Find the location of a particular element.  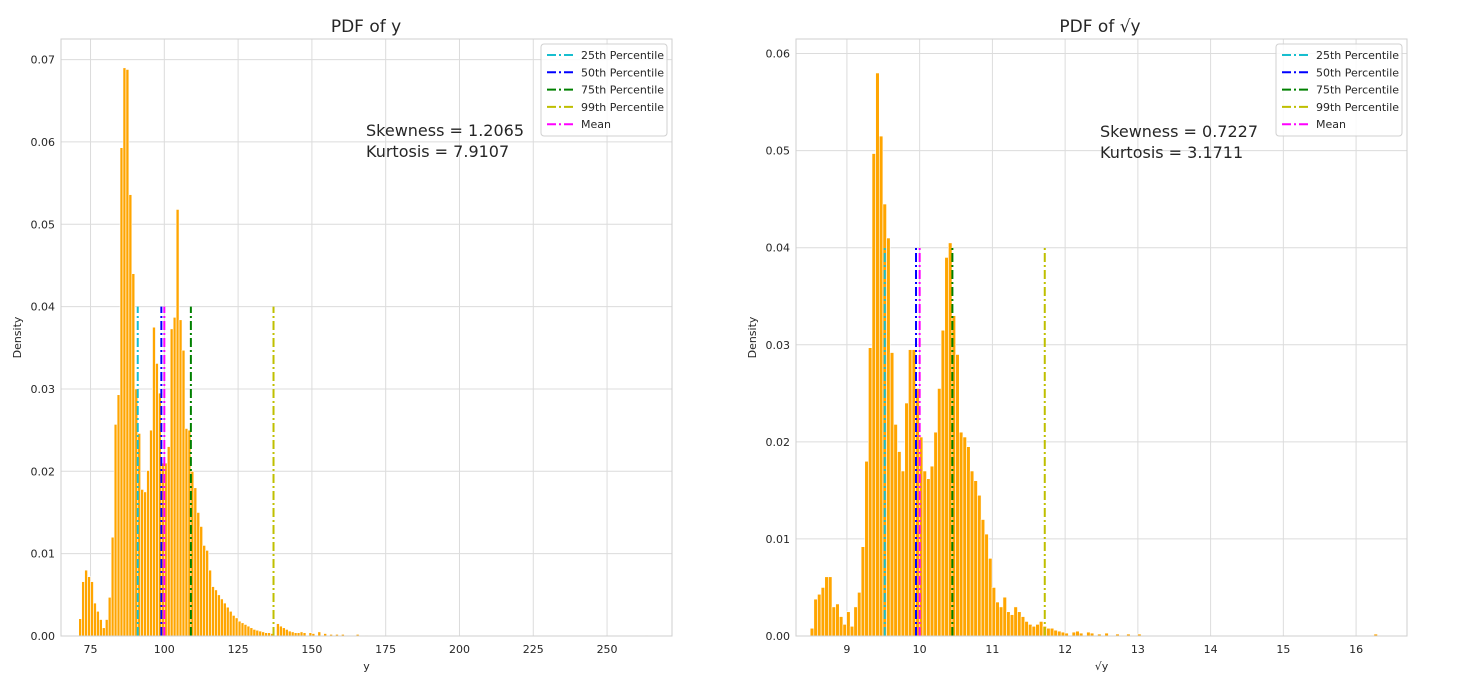

x-tick-label: 10 is located at coordinates (920, 649).